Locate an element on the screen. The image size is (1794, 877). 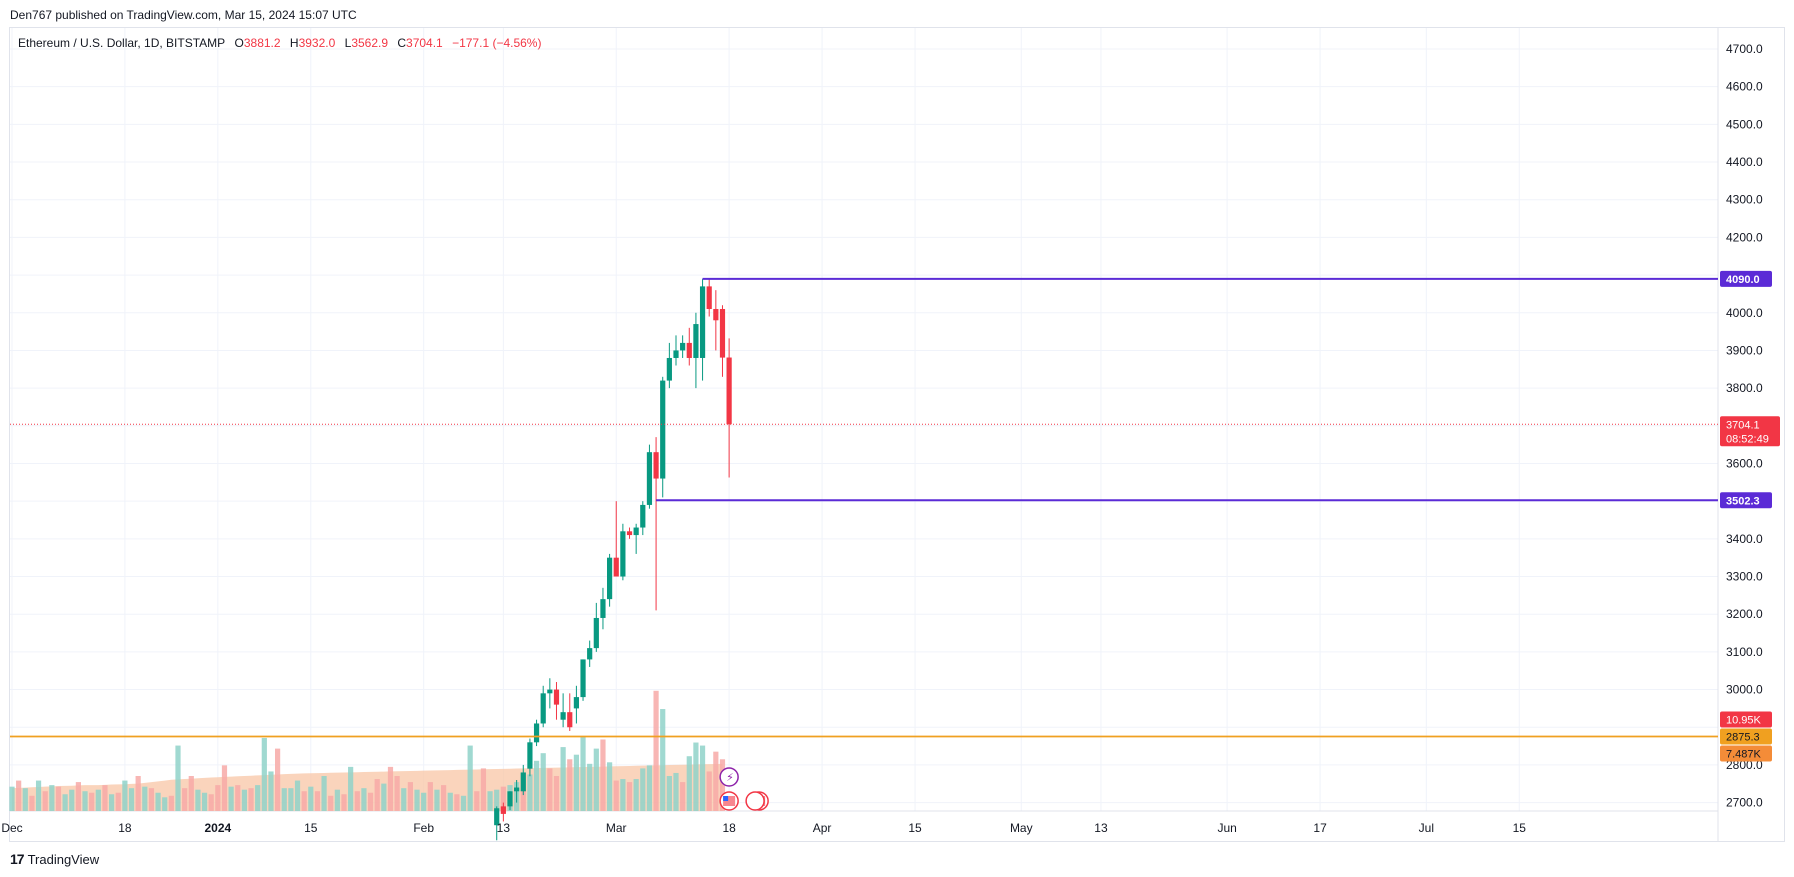
us-flag-canton-icon is located at coordinates (726, 798).